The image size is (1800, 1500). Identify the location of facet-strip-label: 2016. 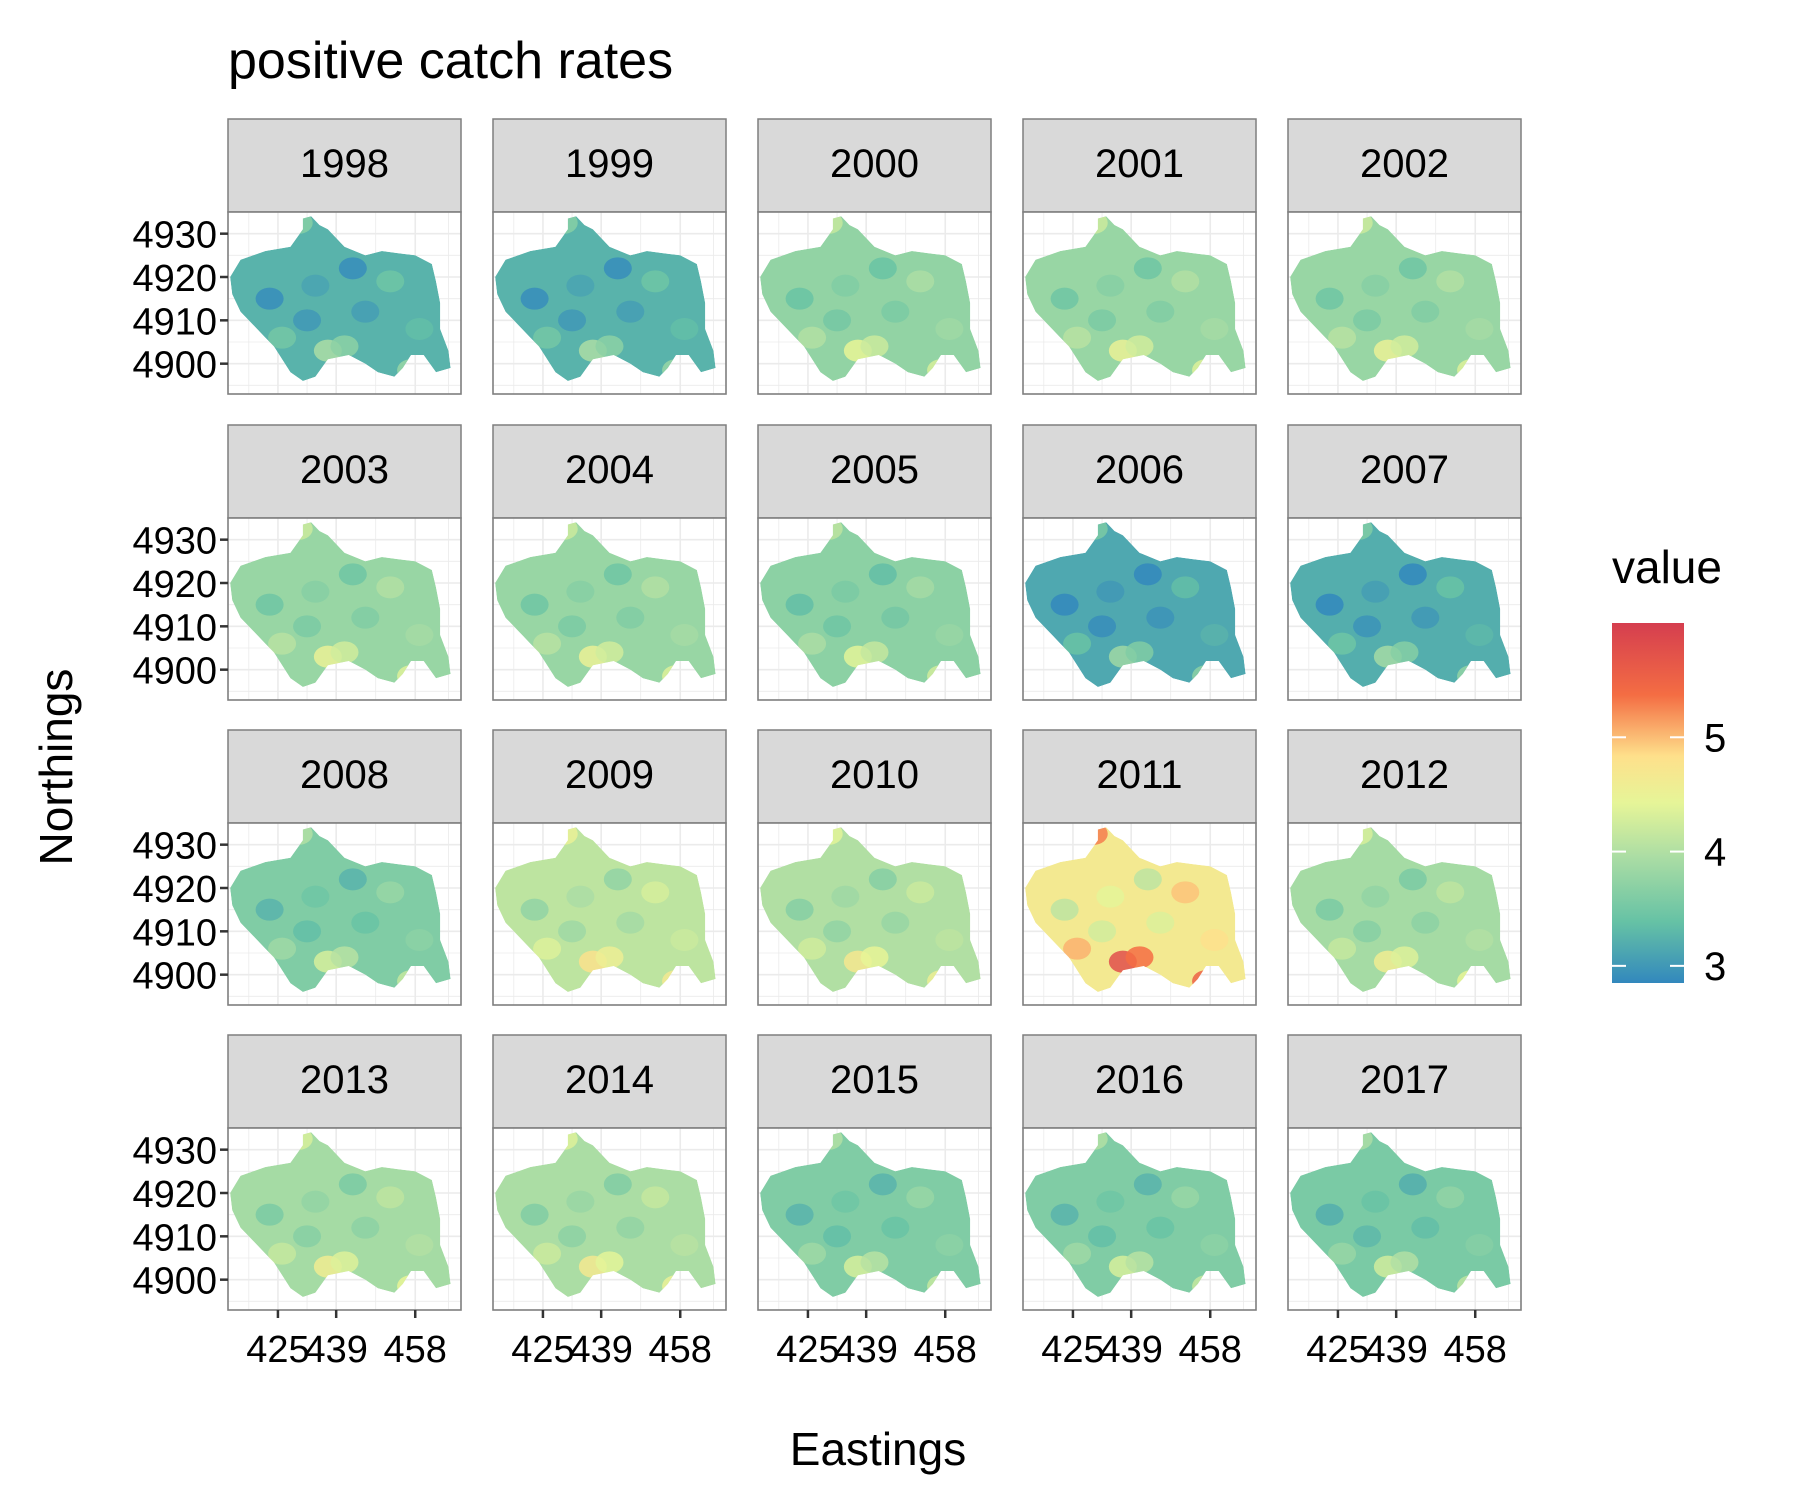
(1139, 1080).